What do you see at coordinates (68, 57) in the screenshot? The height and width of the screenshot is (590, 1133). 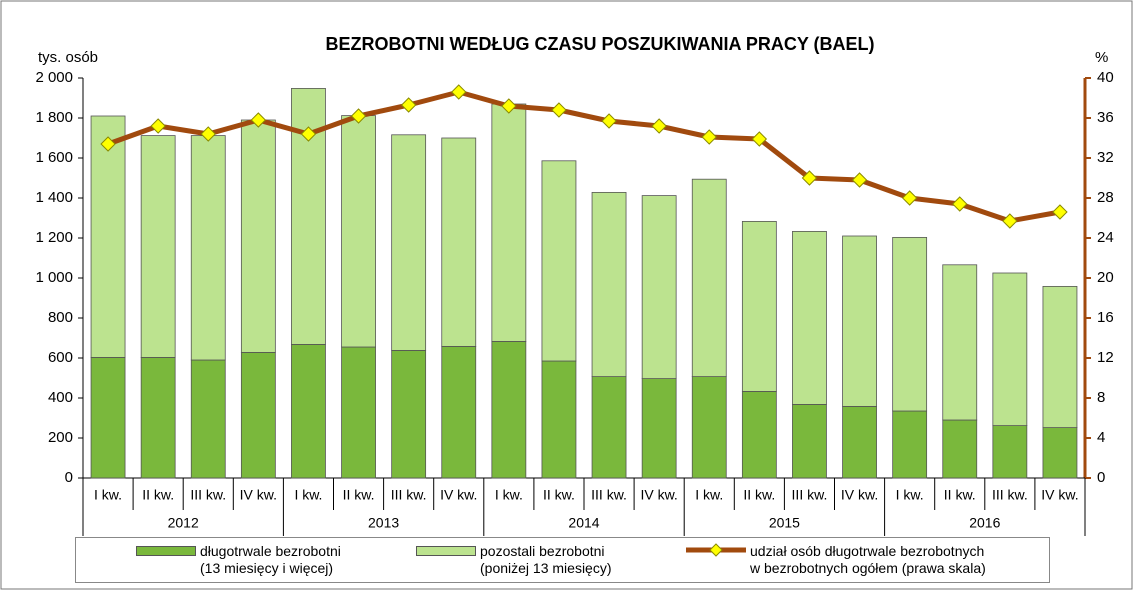 I see `y-axis-label: tys. osób` at bounding box center [68, 57].